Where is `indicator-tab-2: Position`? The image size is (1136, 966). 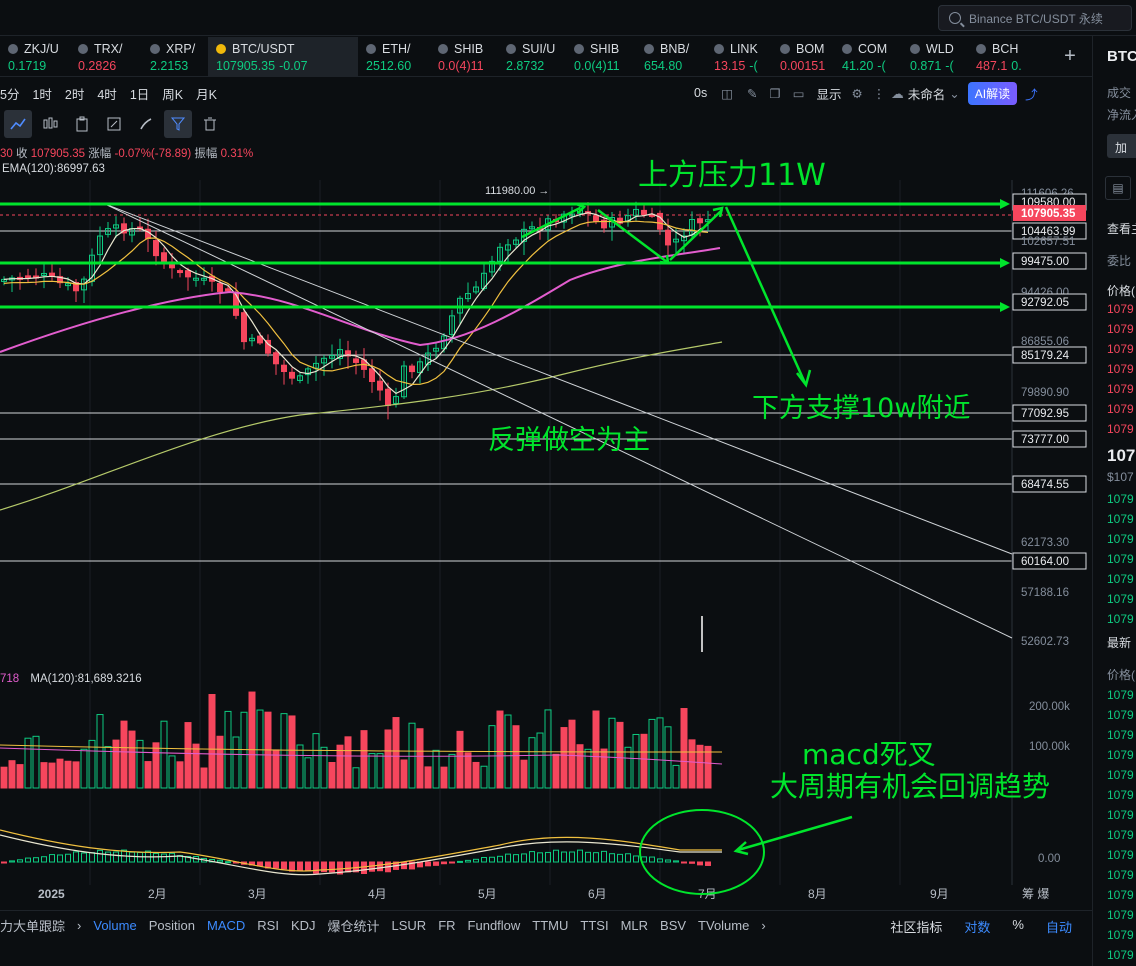
indicator-tab-2: Position is located at coordinates (171, 925).